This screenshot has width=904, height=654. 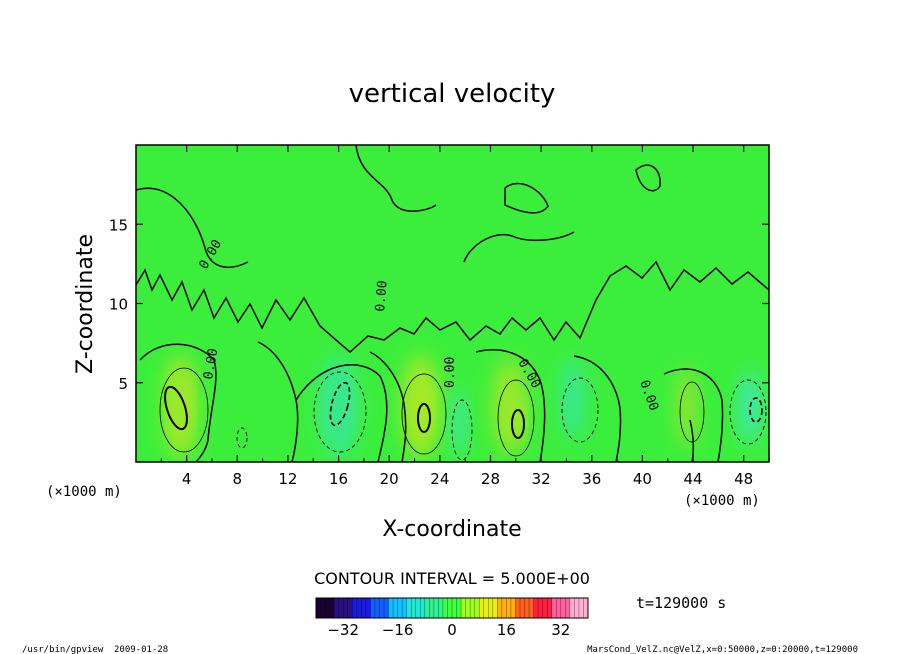 What do you see at coordinates (439, 479) in the screenshot?
I see `x-tick-label: 24` at bounding box center [439, 479].